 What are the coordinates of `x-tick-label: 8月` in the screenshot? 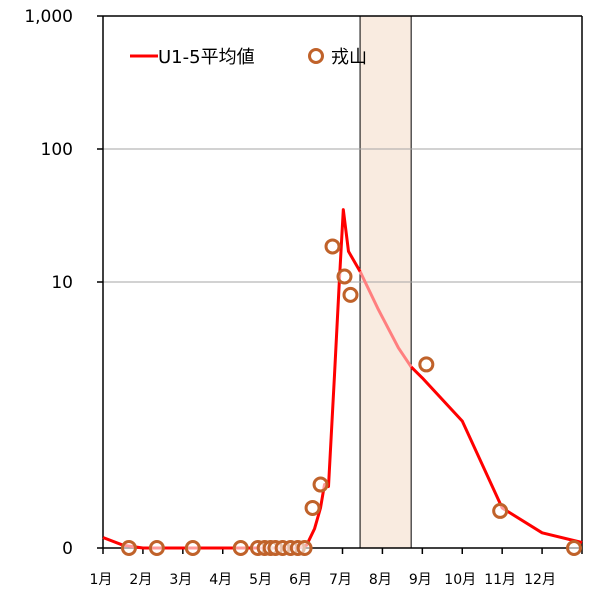 It's located at (380, 580).